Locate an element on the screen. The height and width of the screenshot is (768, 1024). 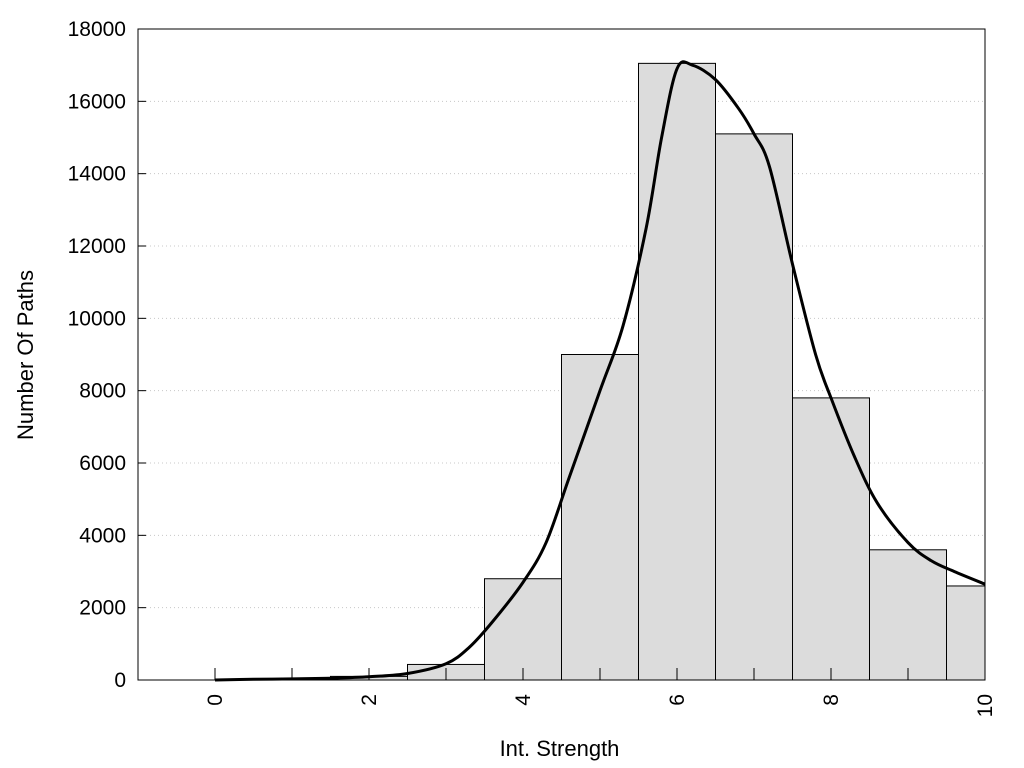
x-tick-label: 2 is located at coordinates (369, 700).